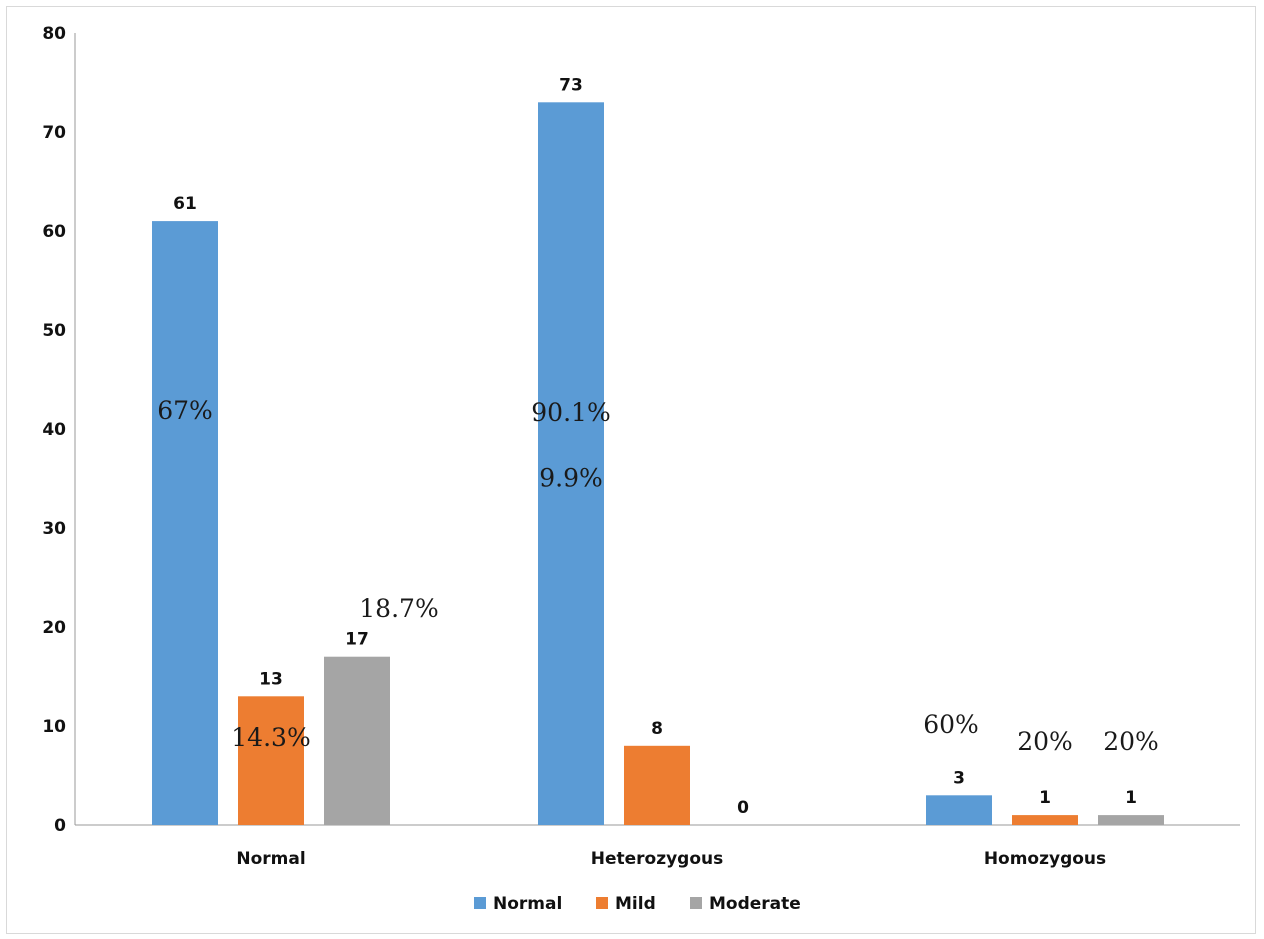  What do you see at coordinates (271, 760) in the screenshot?
I see `bar-normal-mild` at bounding box center [271, 760].